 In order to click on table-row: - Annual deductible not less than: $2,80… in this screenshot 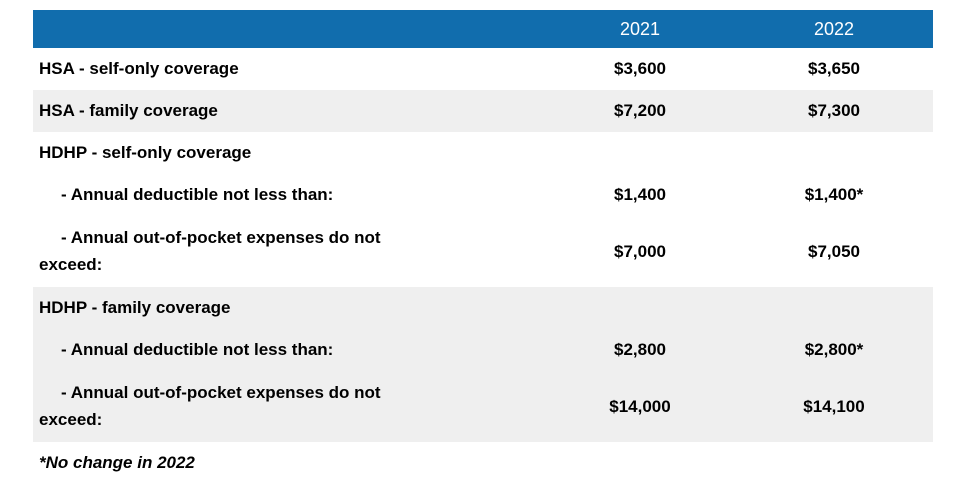, I will do `click(483, 350)`.